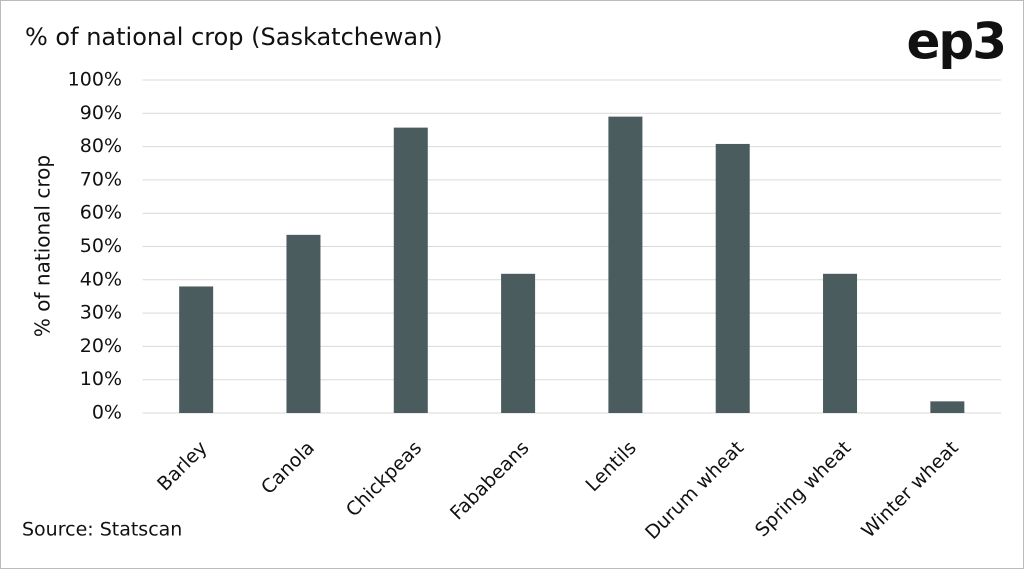 The image size is (1024, 573). I want to click on y-tick-label: 90%, so click(101, 113).